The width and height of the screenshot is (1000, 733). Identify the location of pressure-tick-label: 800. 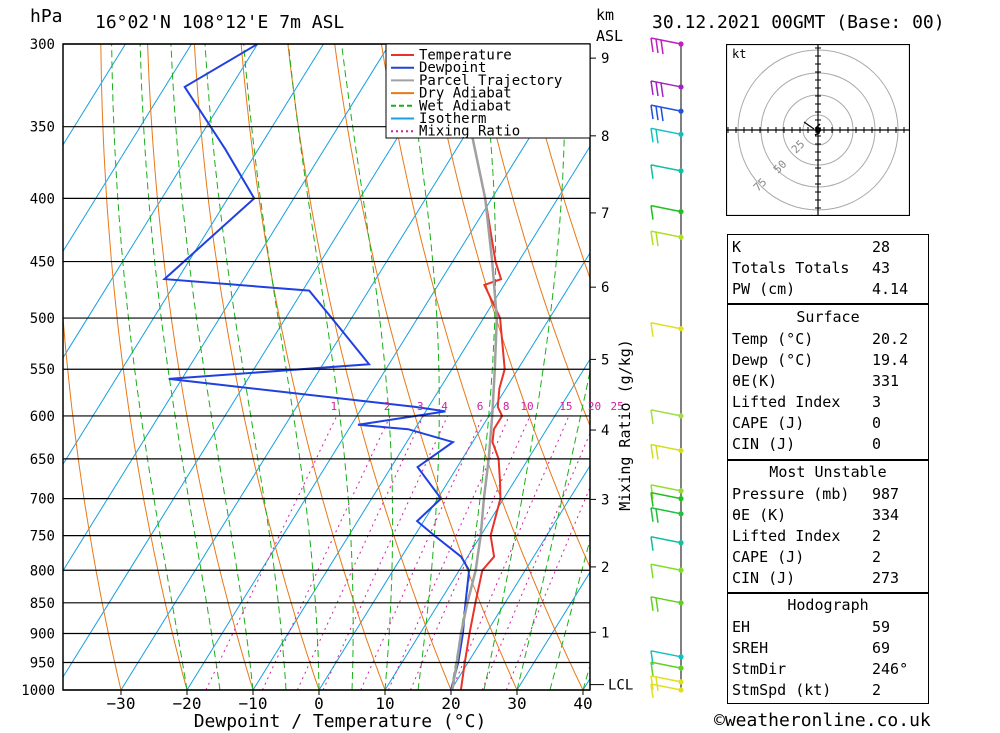
(42, 571).